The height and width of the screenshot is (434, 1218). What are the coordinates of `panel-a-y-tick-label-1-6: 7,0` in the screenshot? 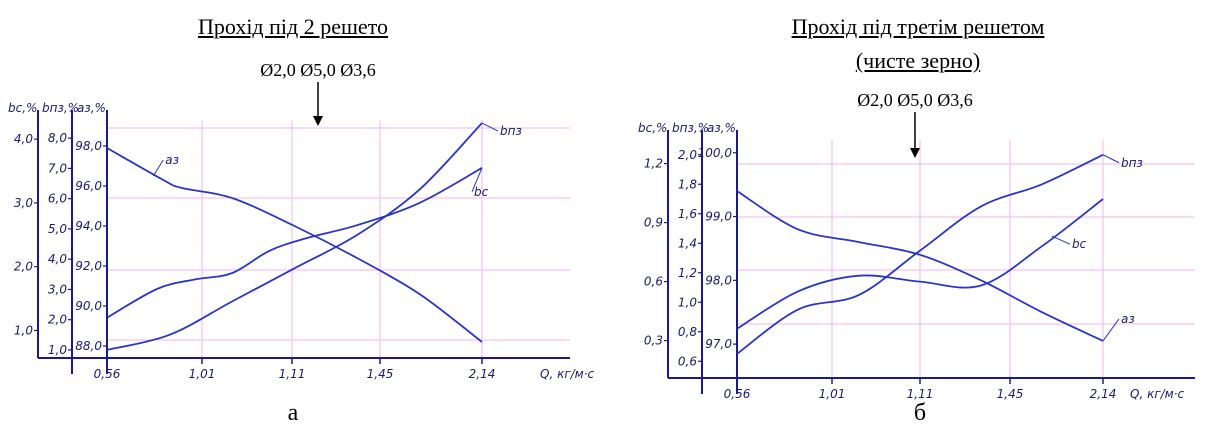 It's located at (57, 168).